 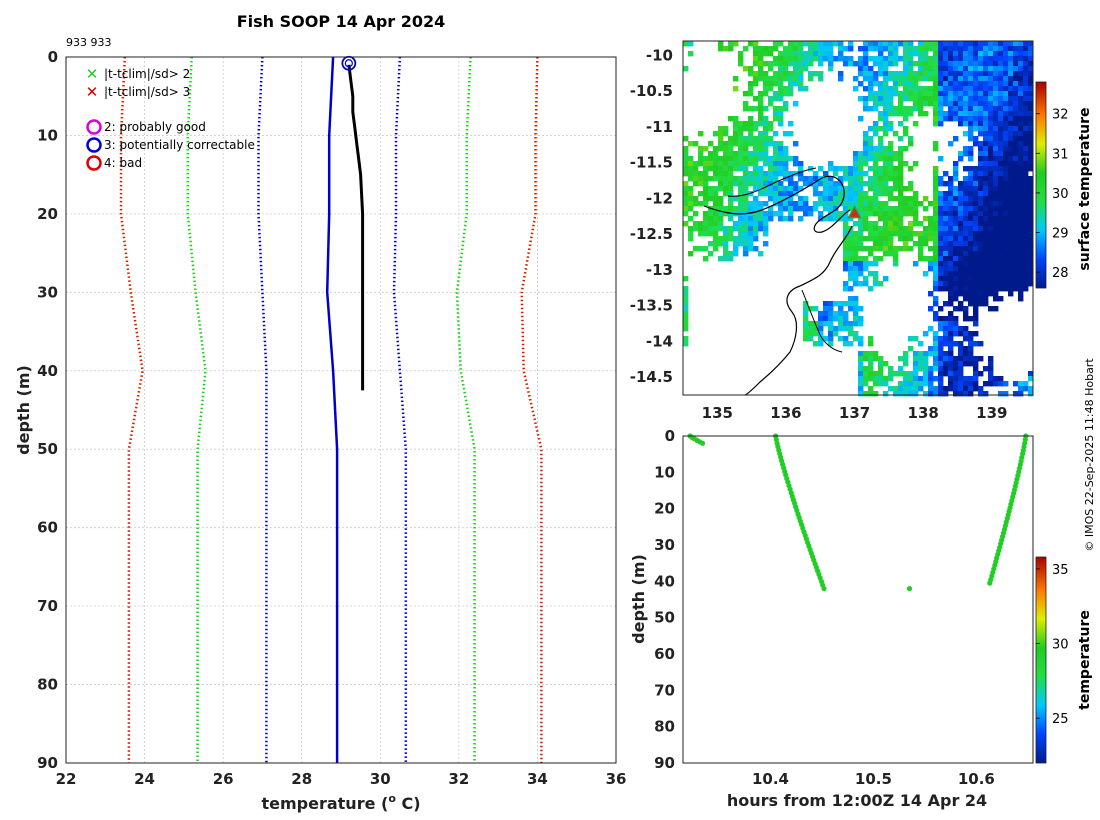 What do you see at coordinates (1060, 570) in the screenshot?
I see `track-cb-tick-label: 35` at bounding box center [1060, 570].